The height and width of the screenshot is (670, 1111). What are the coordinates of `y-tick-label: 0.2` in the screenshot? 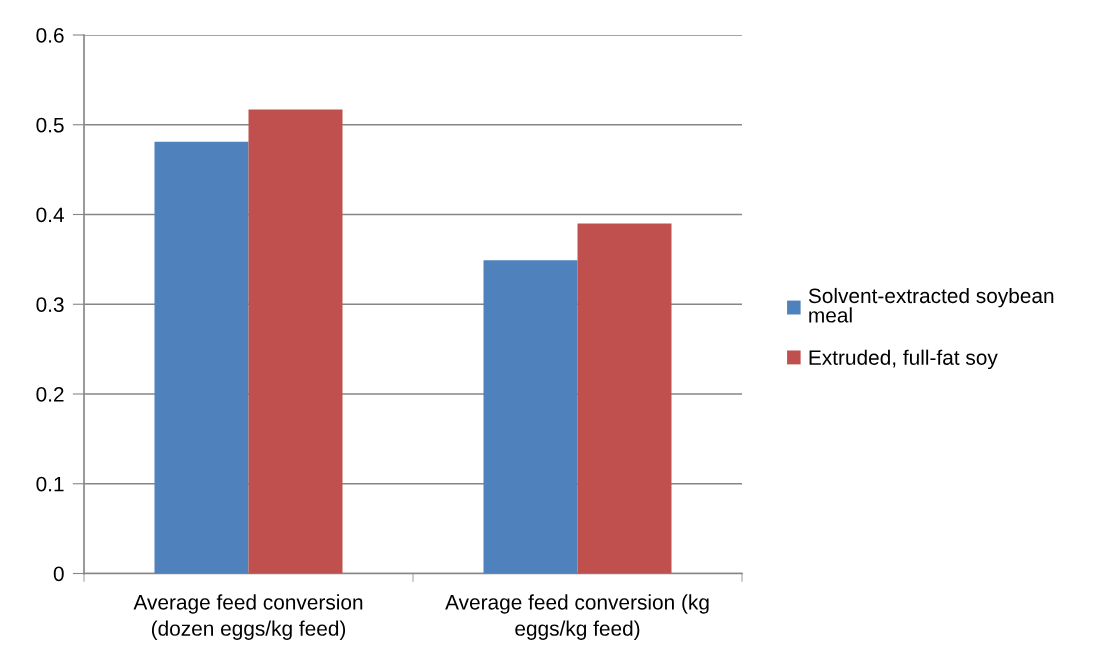 It's located at (50, 394).